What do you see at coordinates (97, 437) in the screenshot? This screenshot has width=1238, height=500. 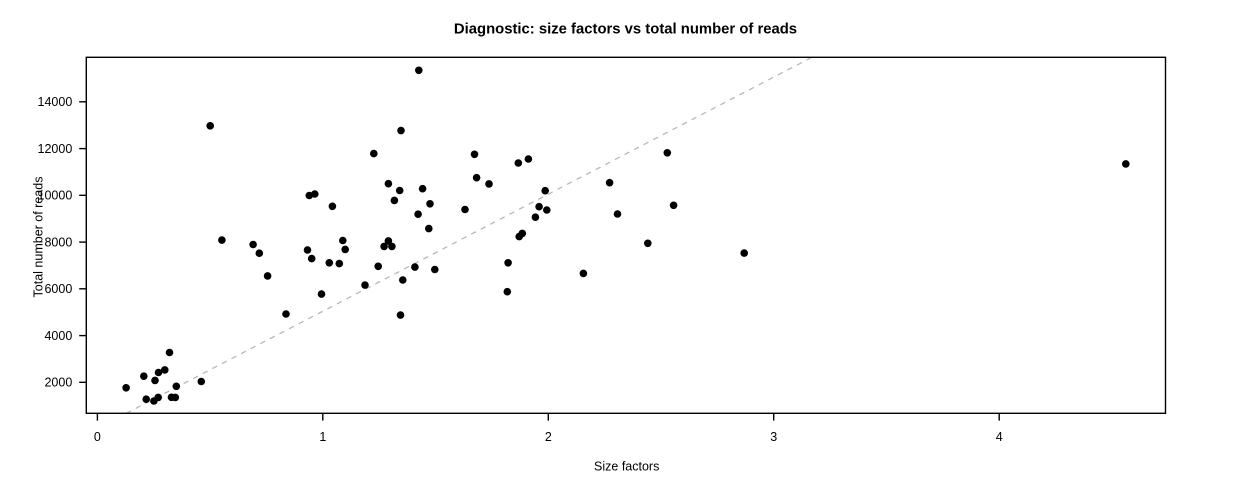 I see `svg-text: 0` at bounding box center [97, 437].